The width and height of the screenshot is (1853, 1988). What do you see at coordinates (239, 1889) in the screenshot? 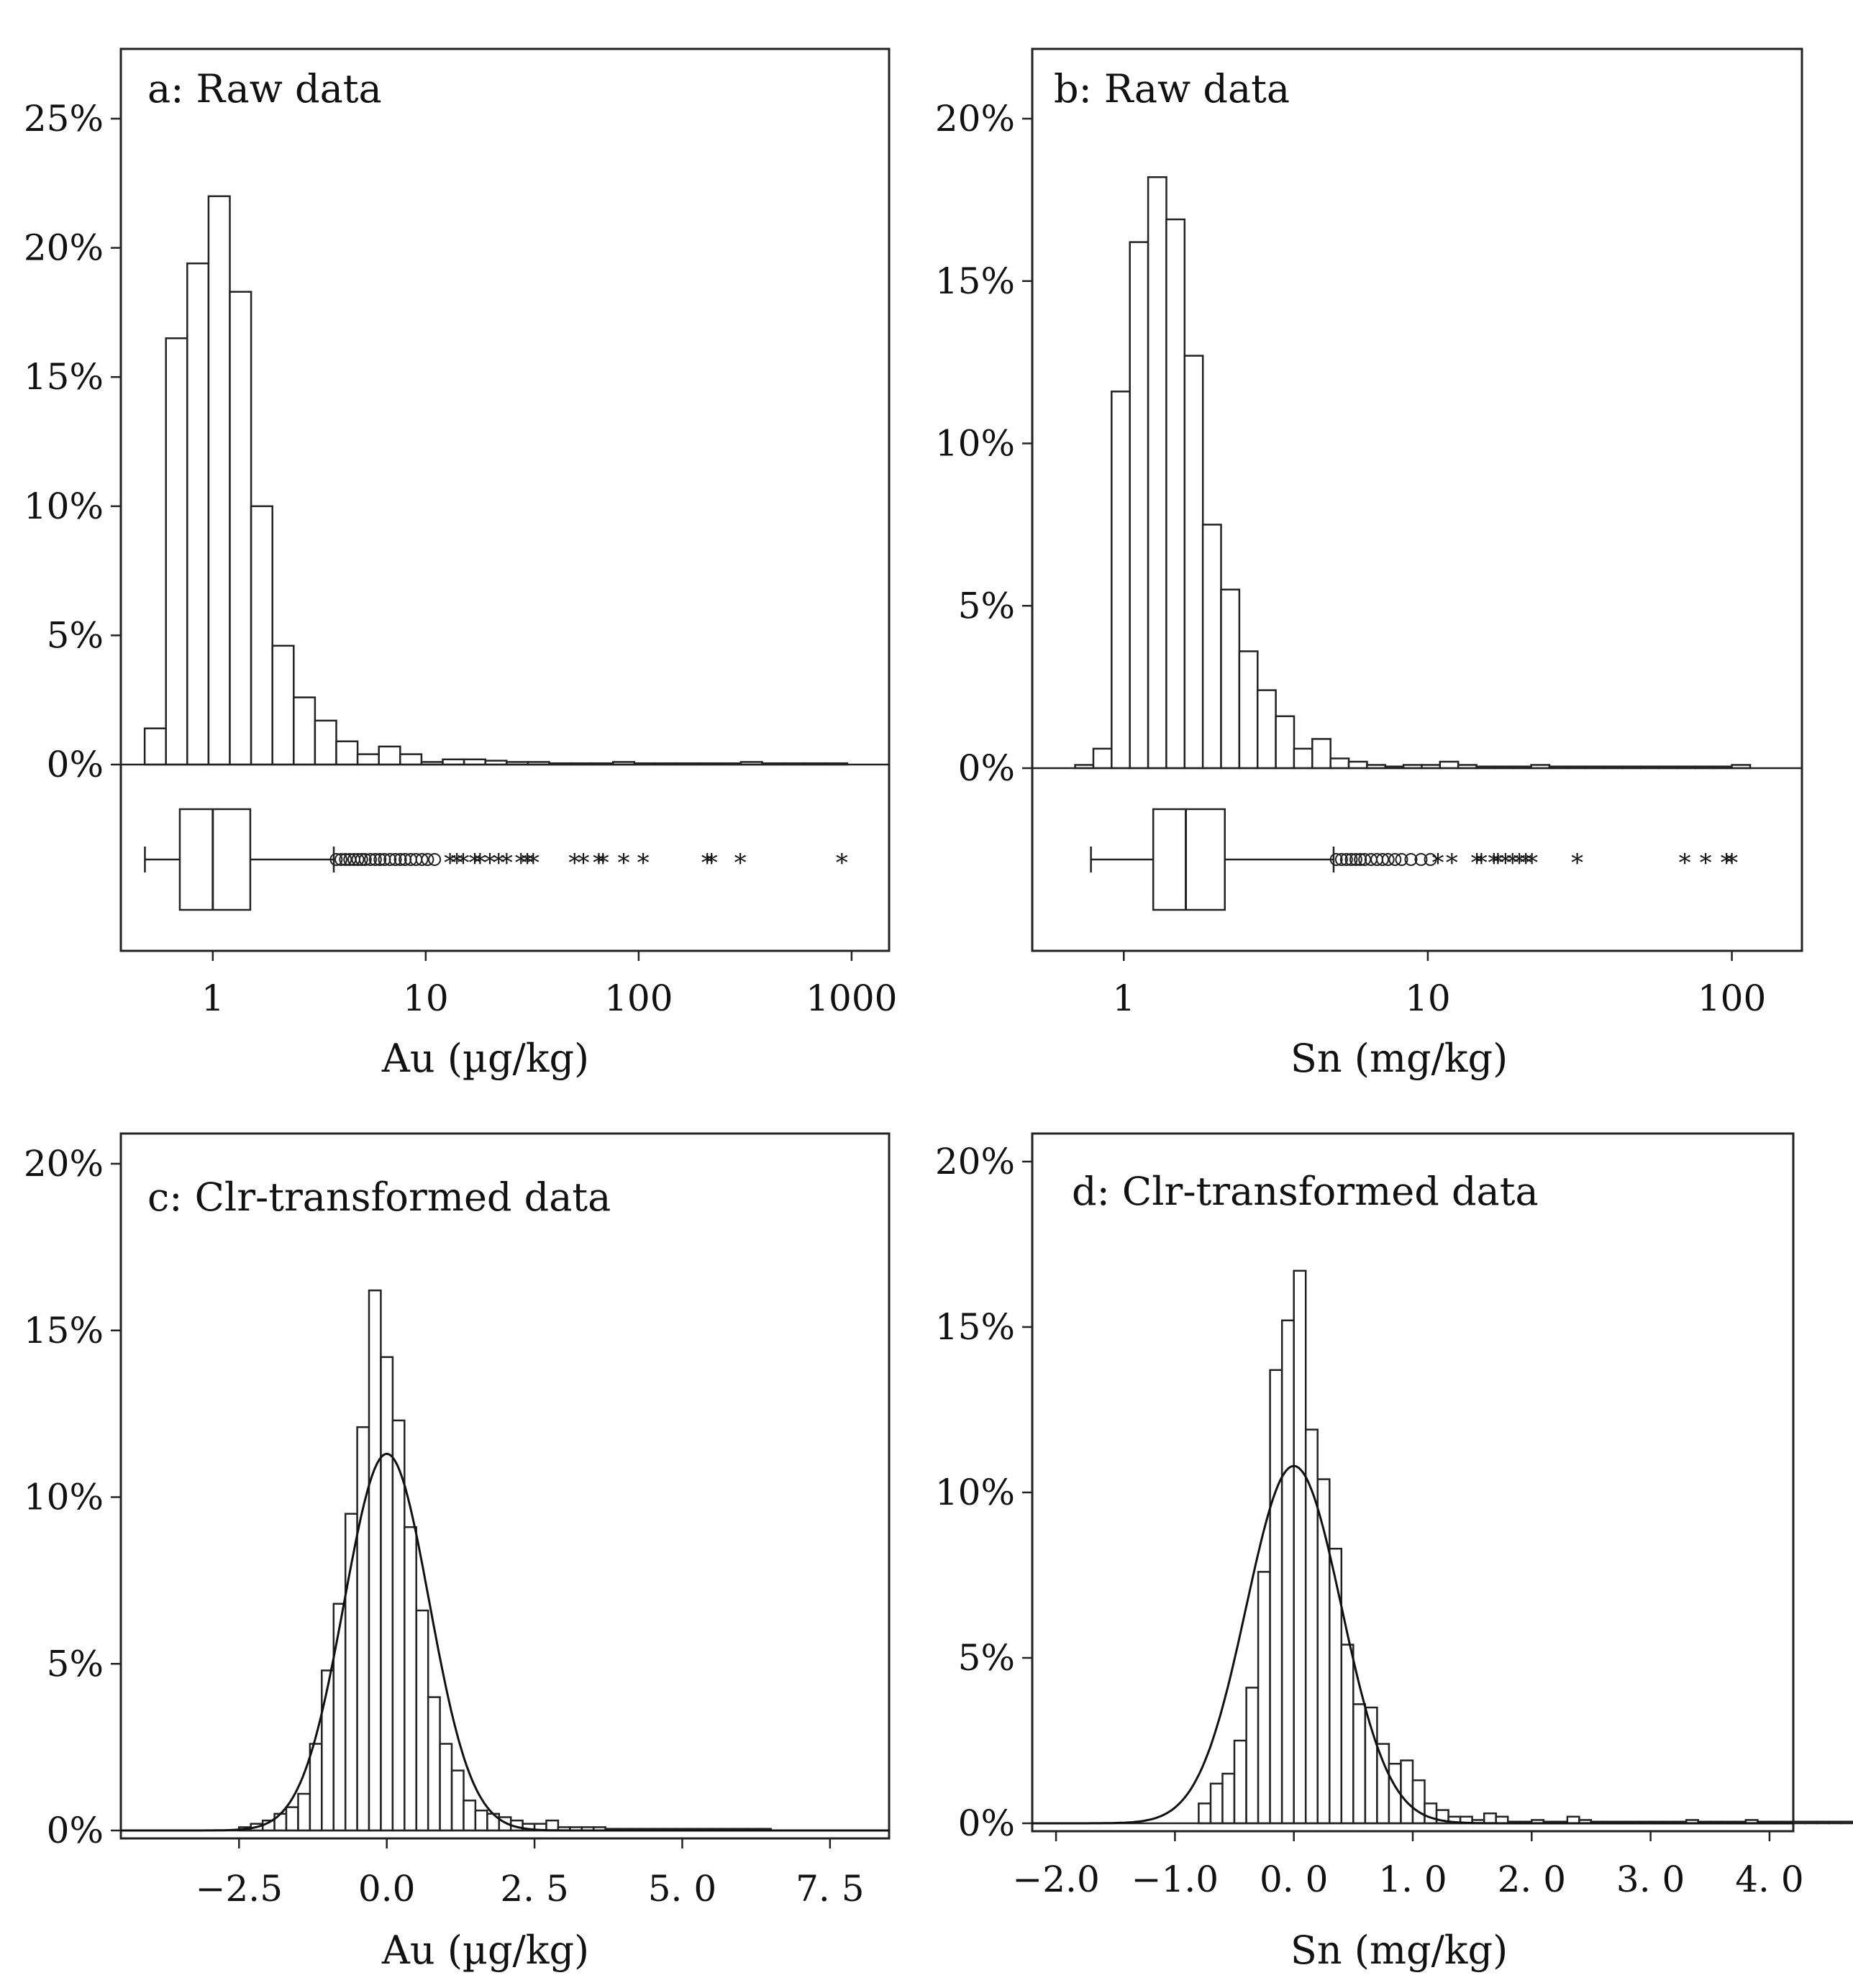
I see `x-tick-label: −2.5` at bounding box center [239, 1889].